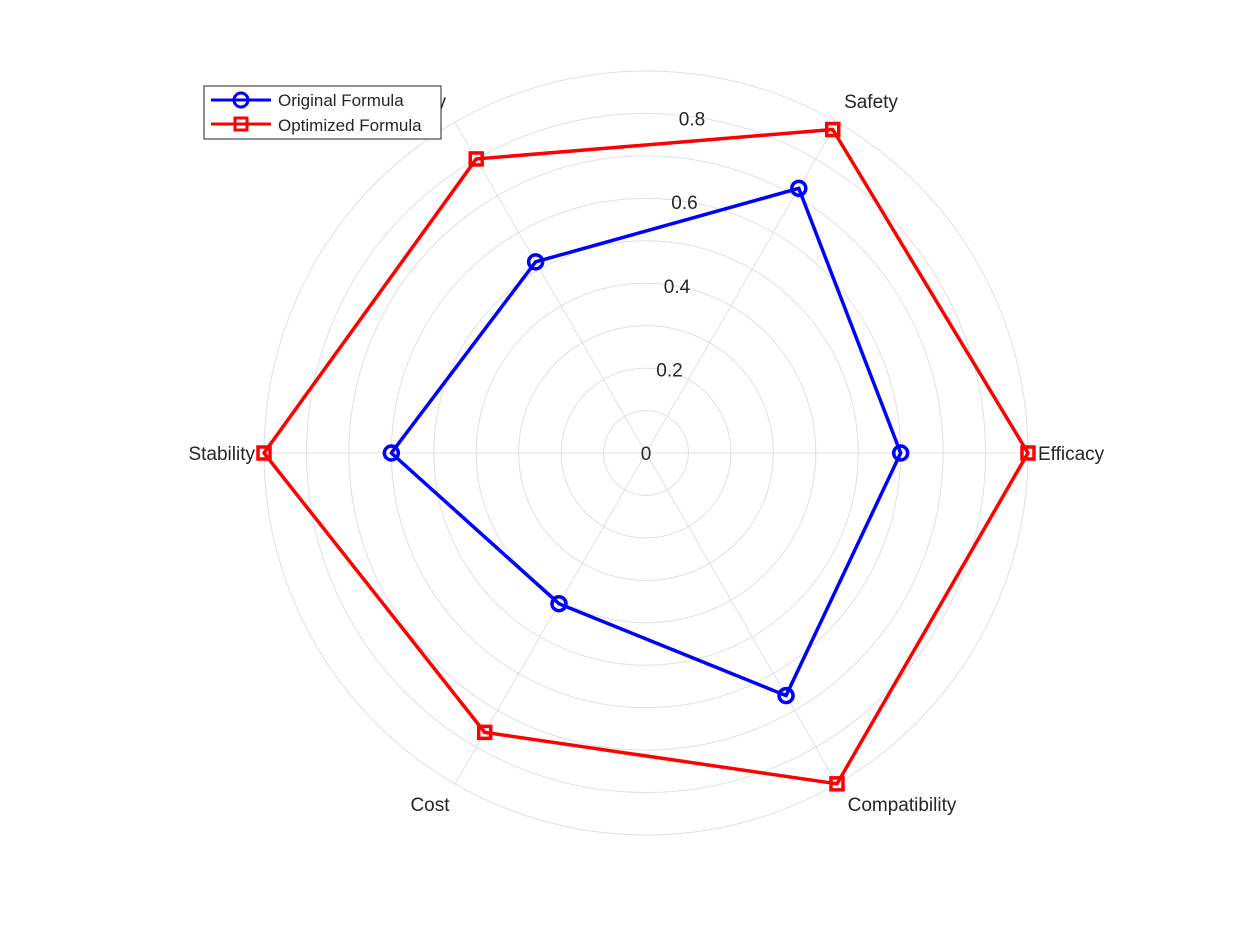  I want to click on category-label: Stability, so click(221, 454).